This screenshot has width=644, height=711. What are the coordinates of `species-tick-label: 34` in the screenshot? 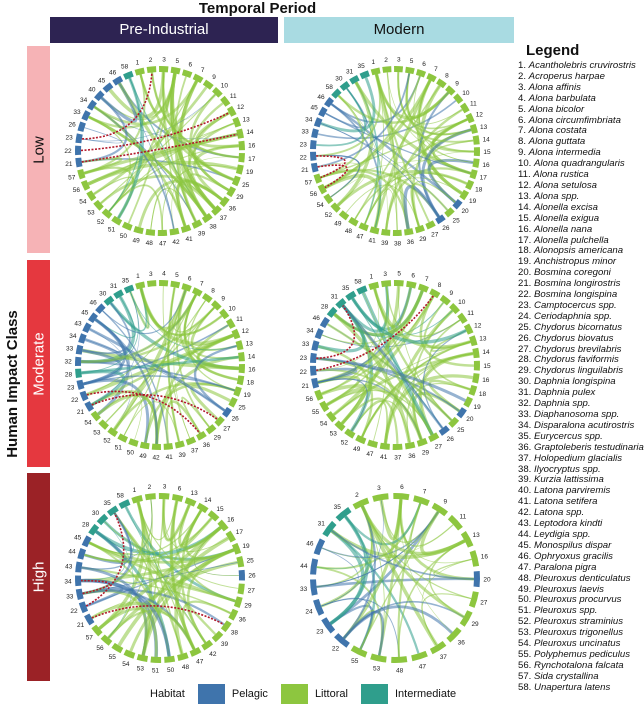 It's located at (73, 336).